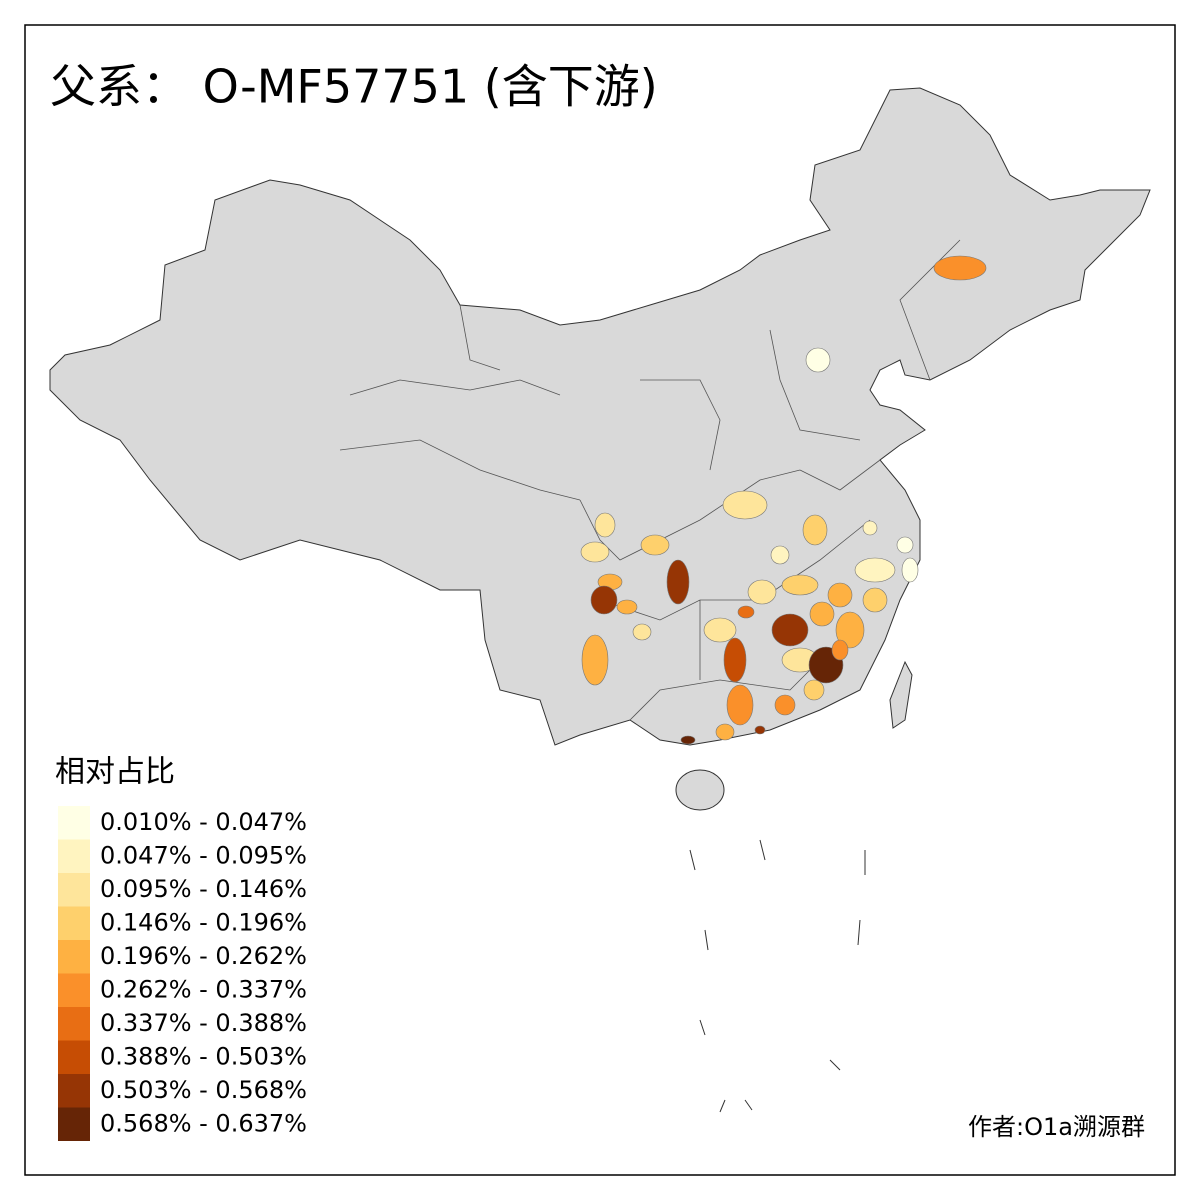  What do you see at coordinates (783, 500) in the screenshot?
I see `regions` at bounding box center [783, 500].